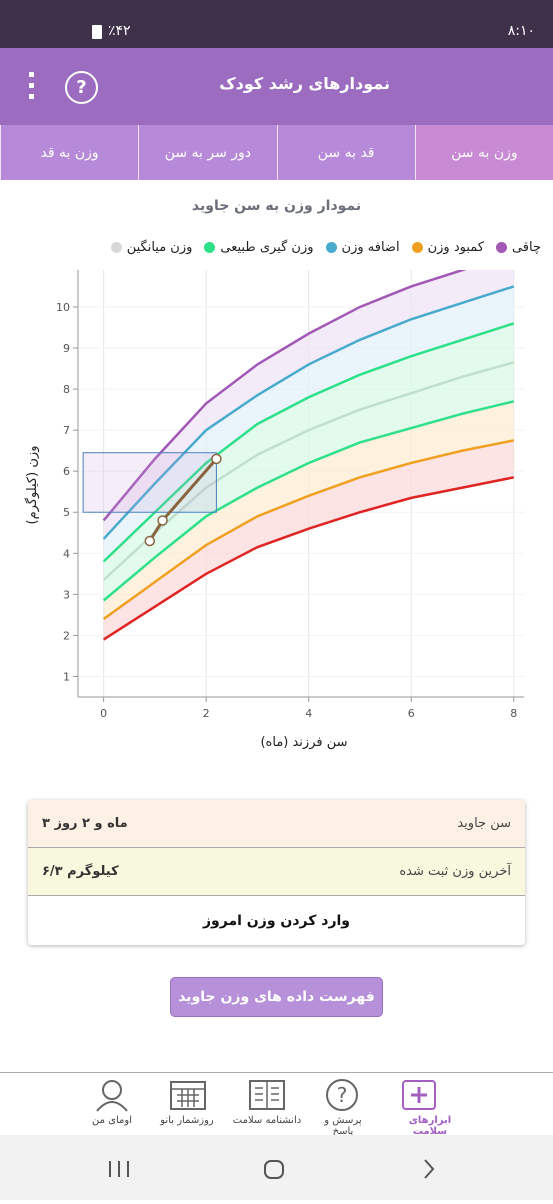  What do you see at coordinates (521, 31) in the screenshot?
I see `status-time: ۸:۱۰` at bounding box center [521, 31].